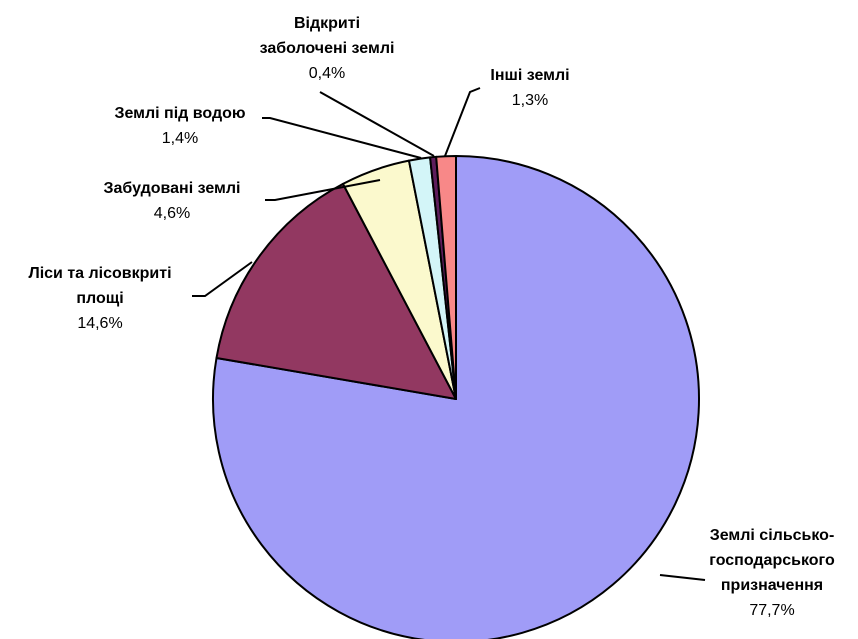 Image resolution: width=858 pixels, height=639 pixels. I want to click on slice-name-line: Забудовані землі, so click(172, 188).